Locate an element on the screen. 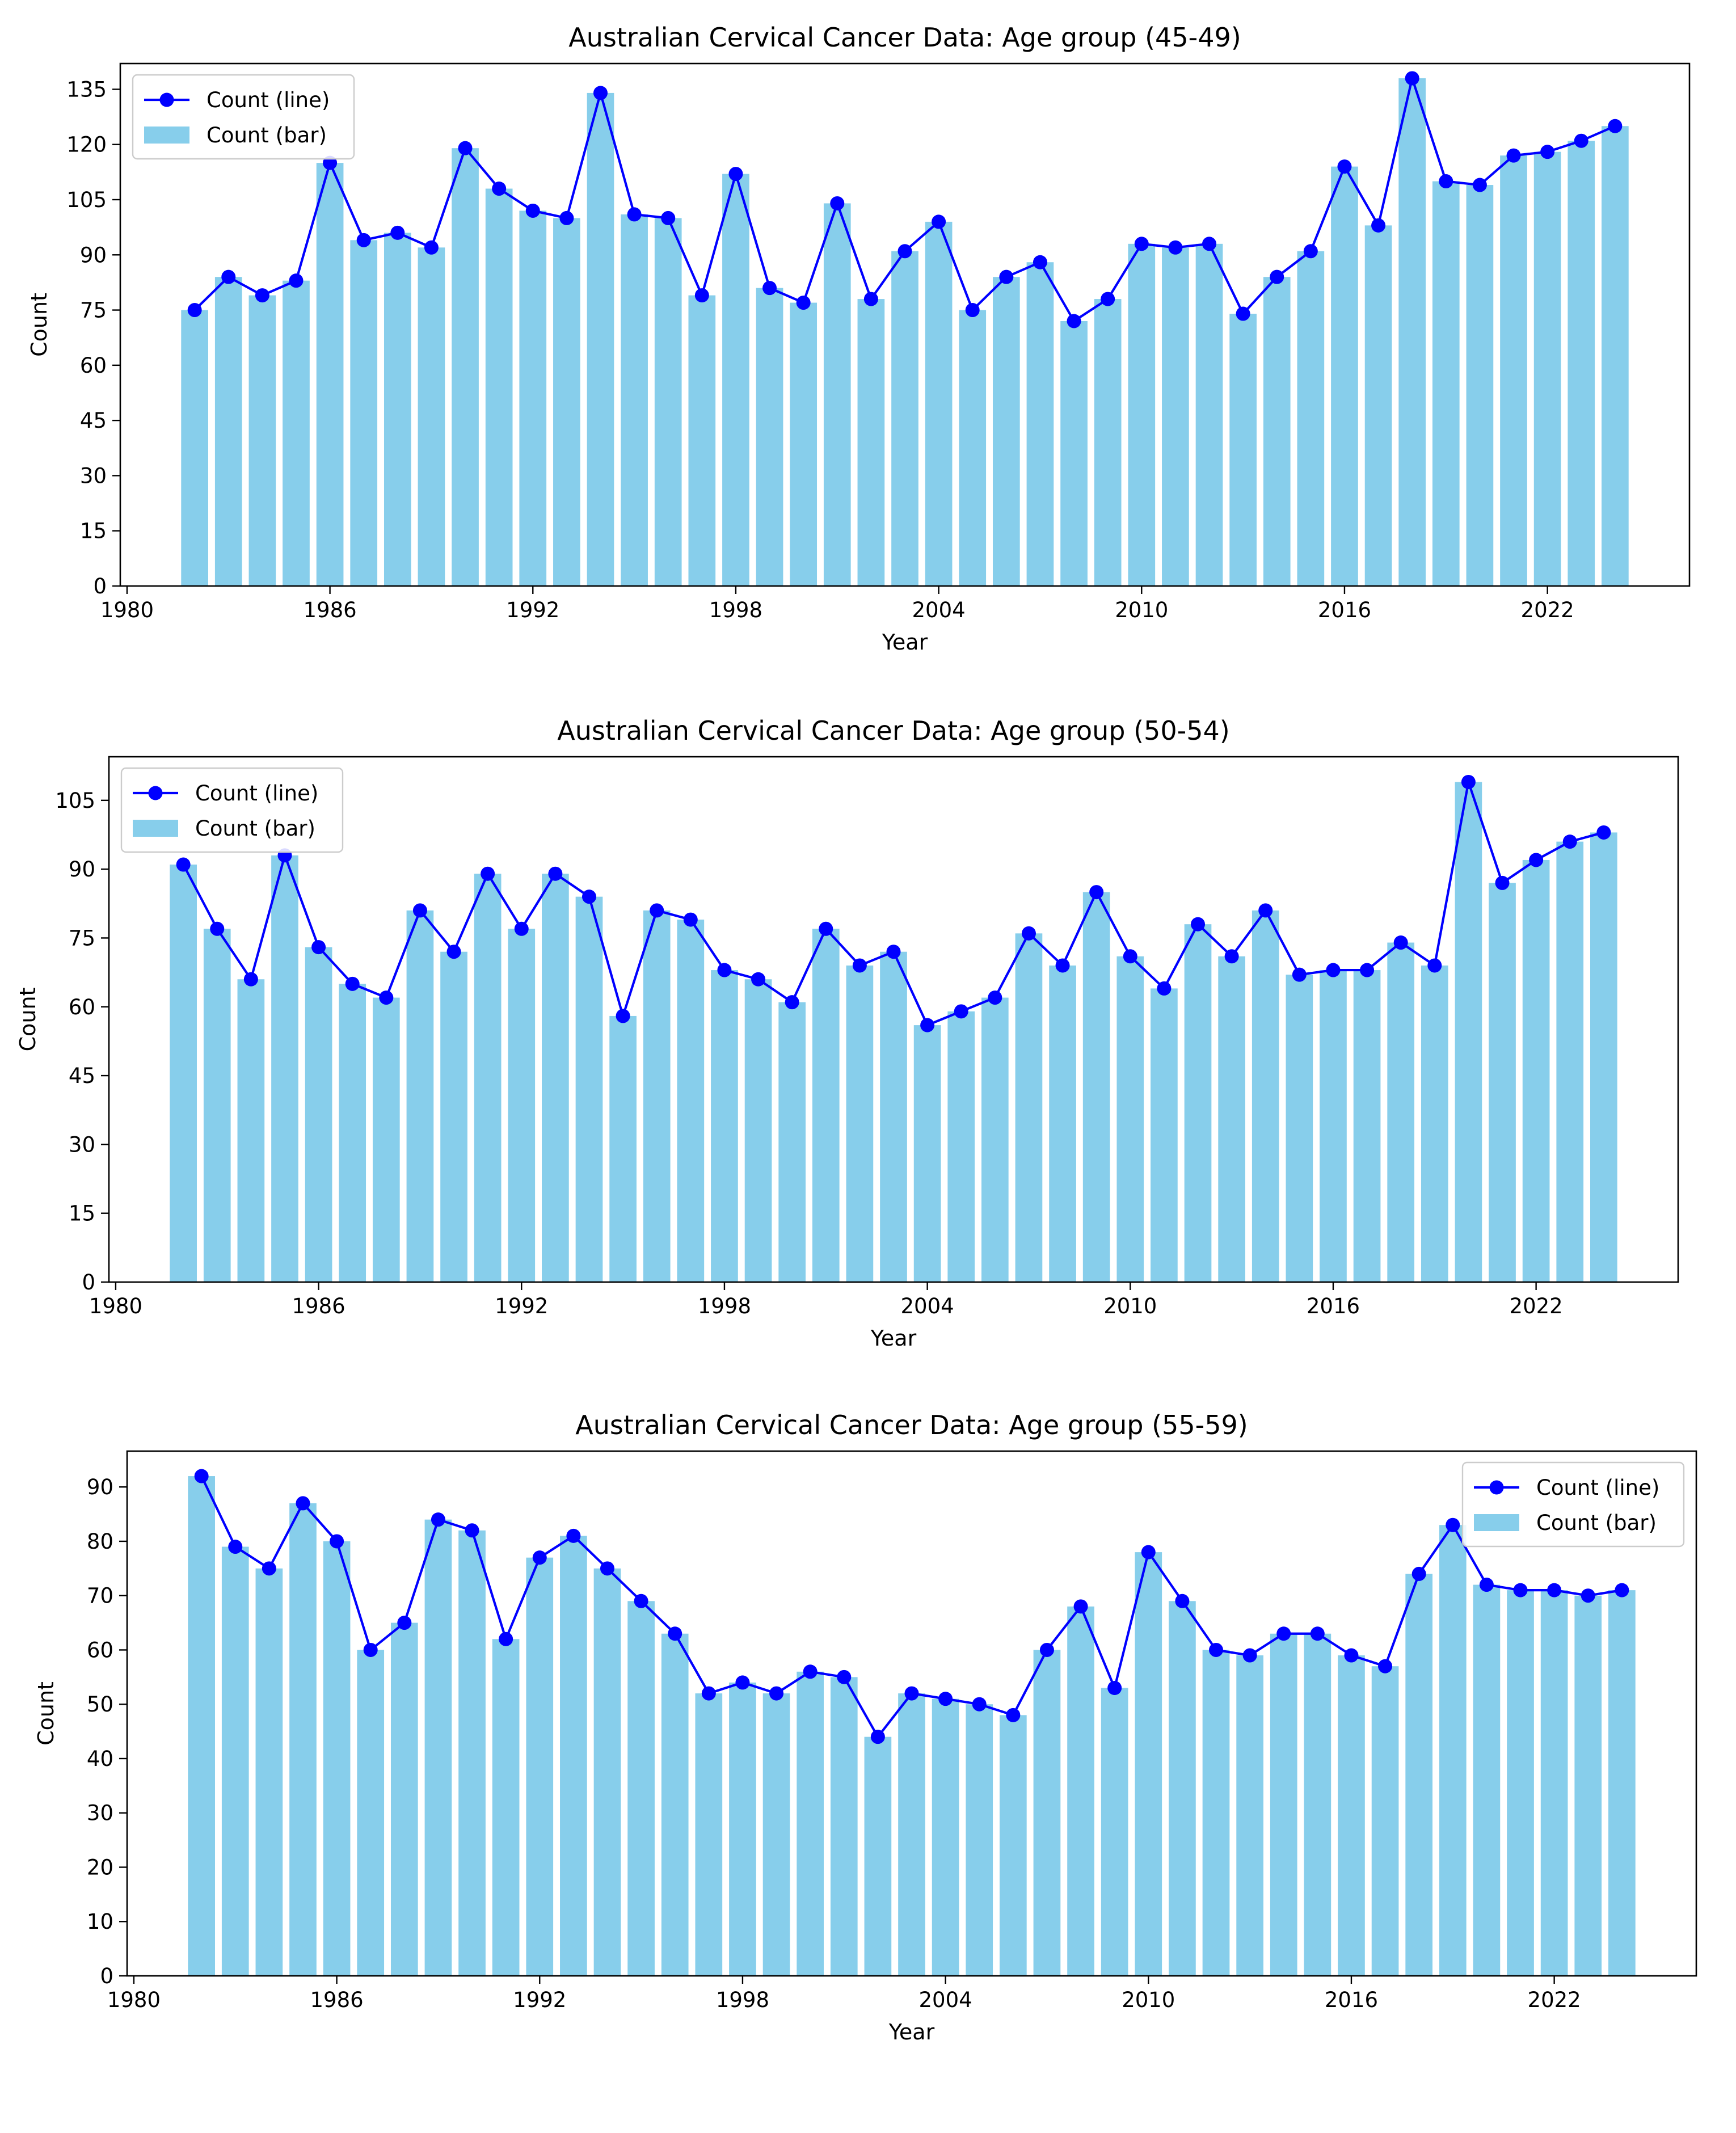 Image resolution: width=1736 pixels, height=2133 pixels. legend-label-bar: Count (bar) is located at coordinates (255, 828).